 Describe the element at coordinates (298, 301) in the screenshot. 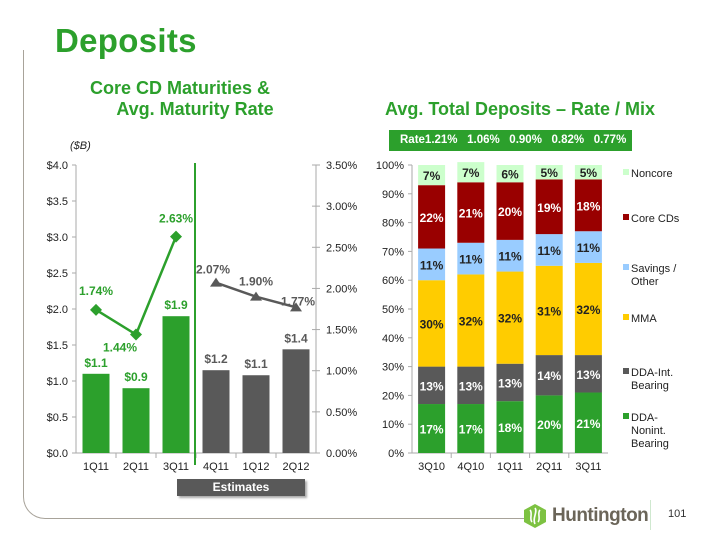

I see `rate-label: 1.77%` at that location.